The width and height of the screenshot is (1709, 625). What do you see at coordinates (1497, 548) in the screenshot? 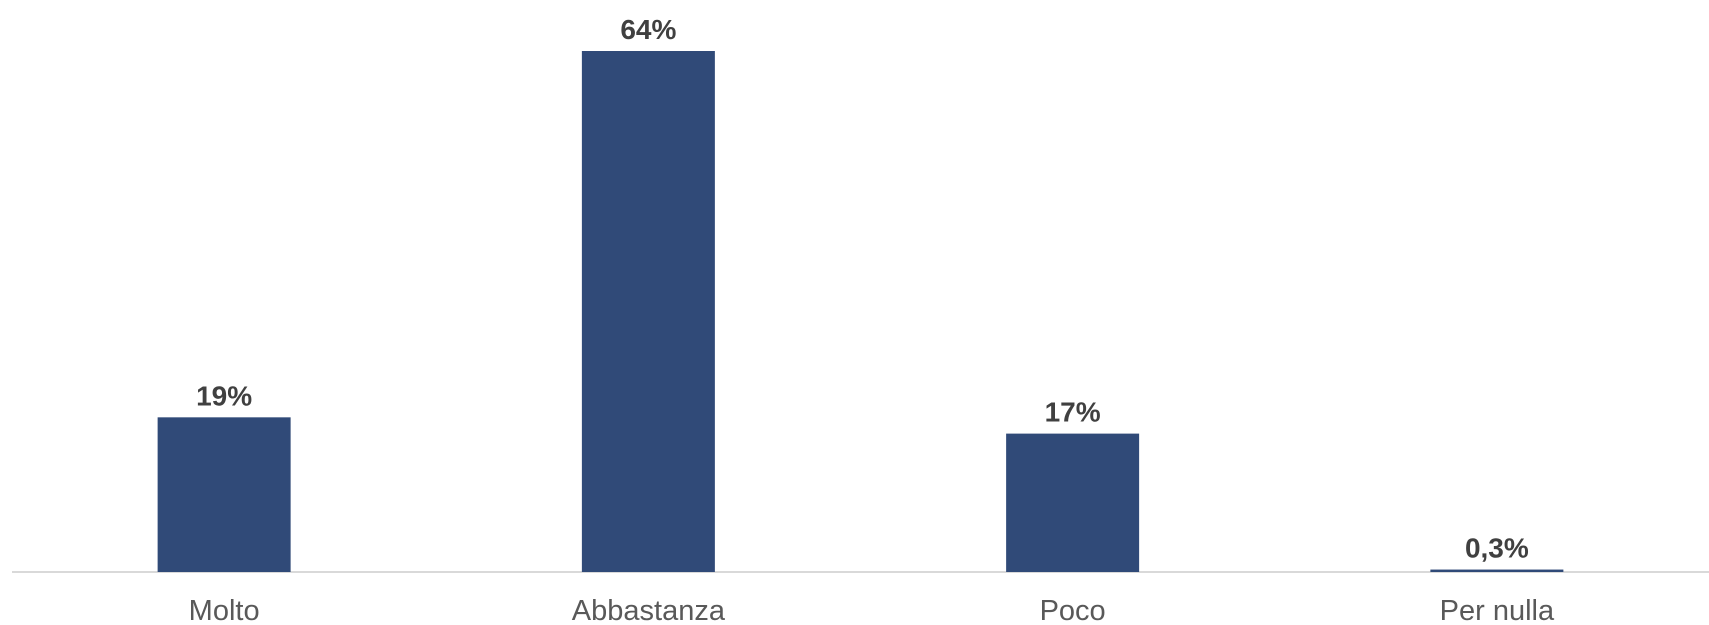
I see `value-label: 0,3%` at bounding box center [1497, 548].